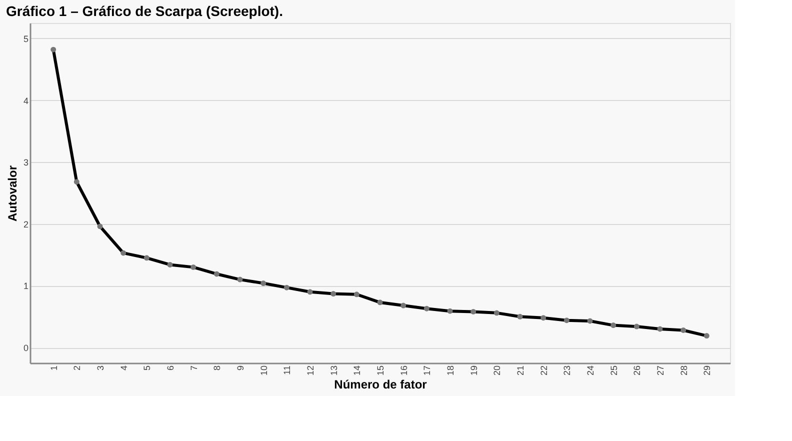  I want to click on x-tick-label: 29, so click(707, 371).